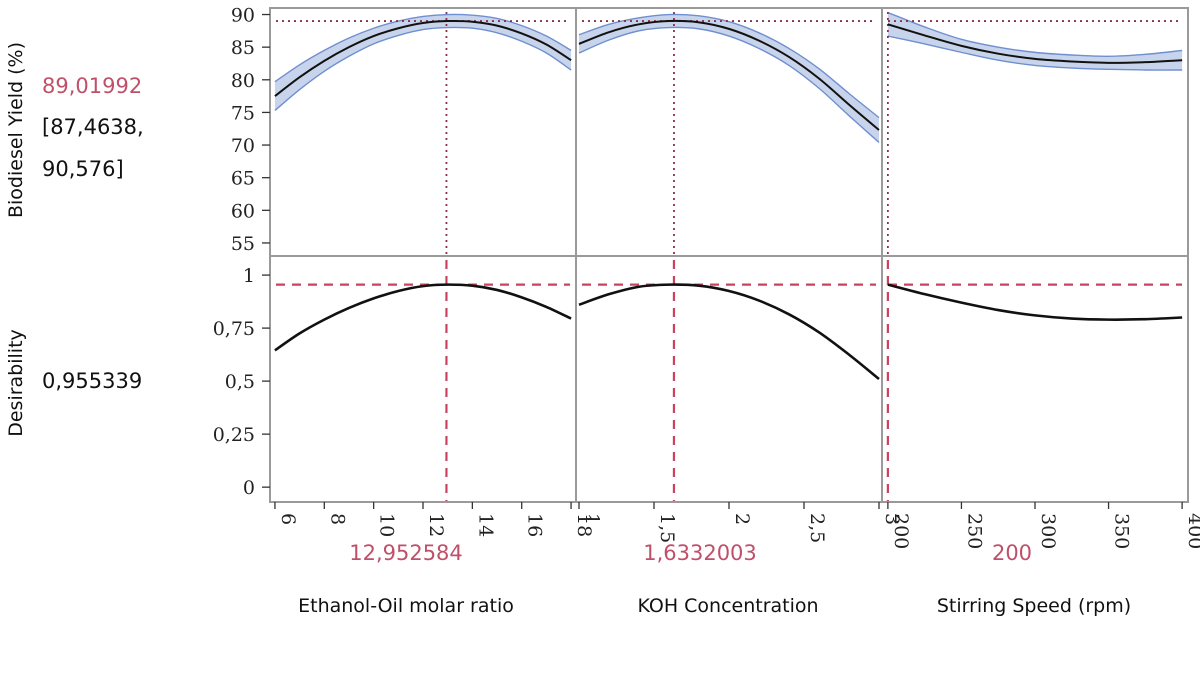 The width and height of the screenshot is (1200, 675). I want to click on x-tick-label-0-6: 18, so click(584, 525).